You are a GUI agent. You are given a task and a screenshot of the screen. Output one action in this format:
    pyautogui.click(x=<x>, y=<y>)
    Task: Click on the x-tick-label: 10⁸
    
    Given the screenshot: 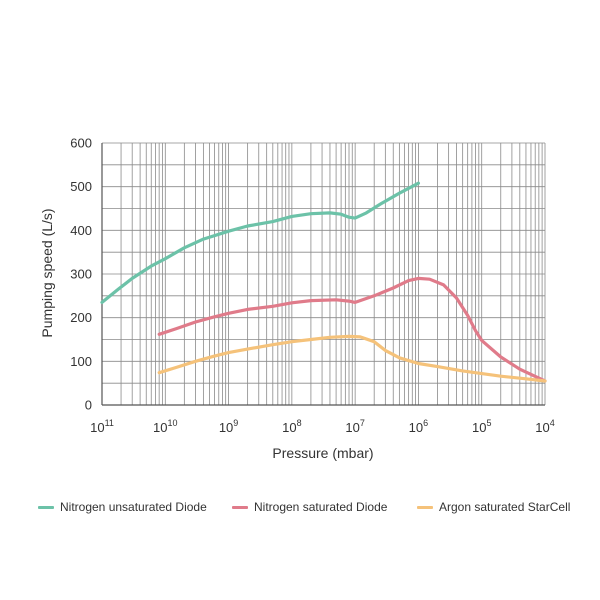 What is the action you would take?
    pyautogui.click(x=291, y=426)
    